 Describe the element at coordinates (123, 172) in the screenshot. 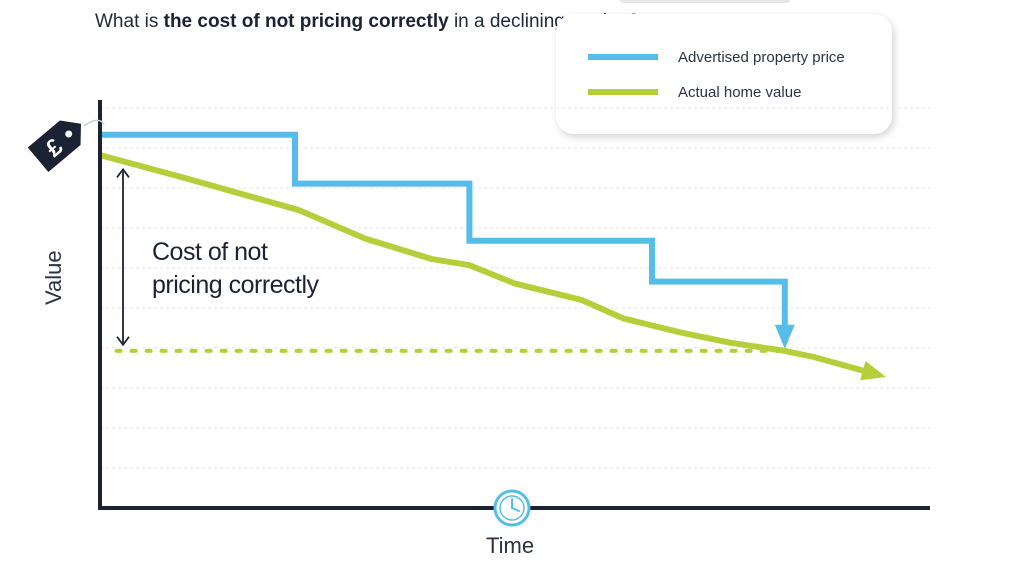

I see `cost-double-arrow-top` at that location.